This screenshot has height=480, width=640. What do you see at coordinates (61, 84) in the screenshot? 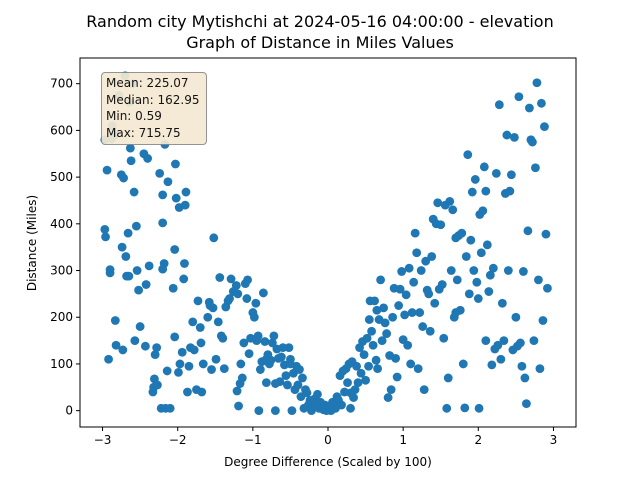
I see `y-tick-label: 700` at bounding box center [61, 84].